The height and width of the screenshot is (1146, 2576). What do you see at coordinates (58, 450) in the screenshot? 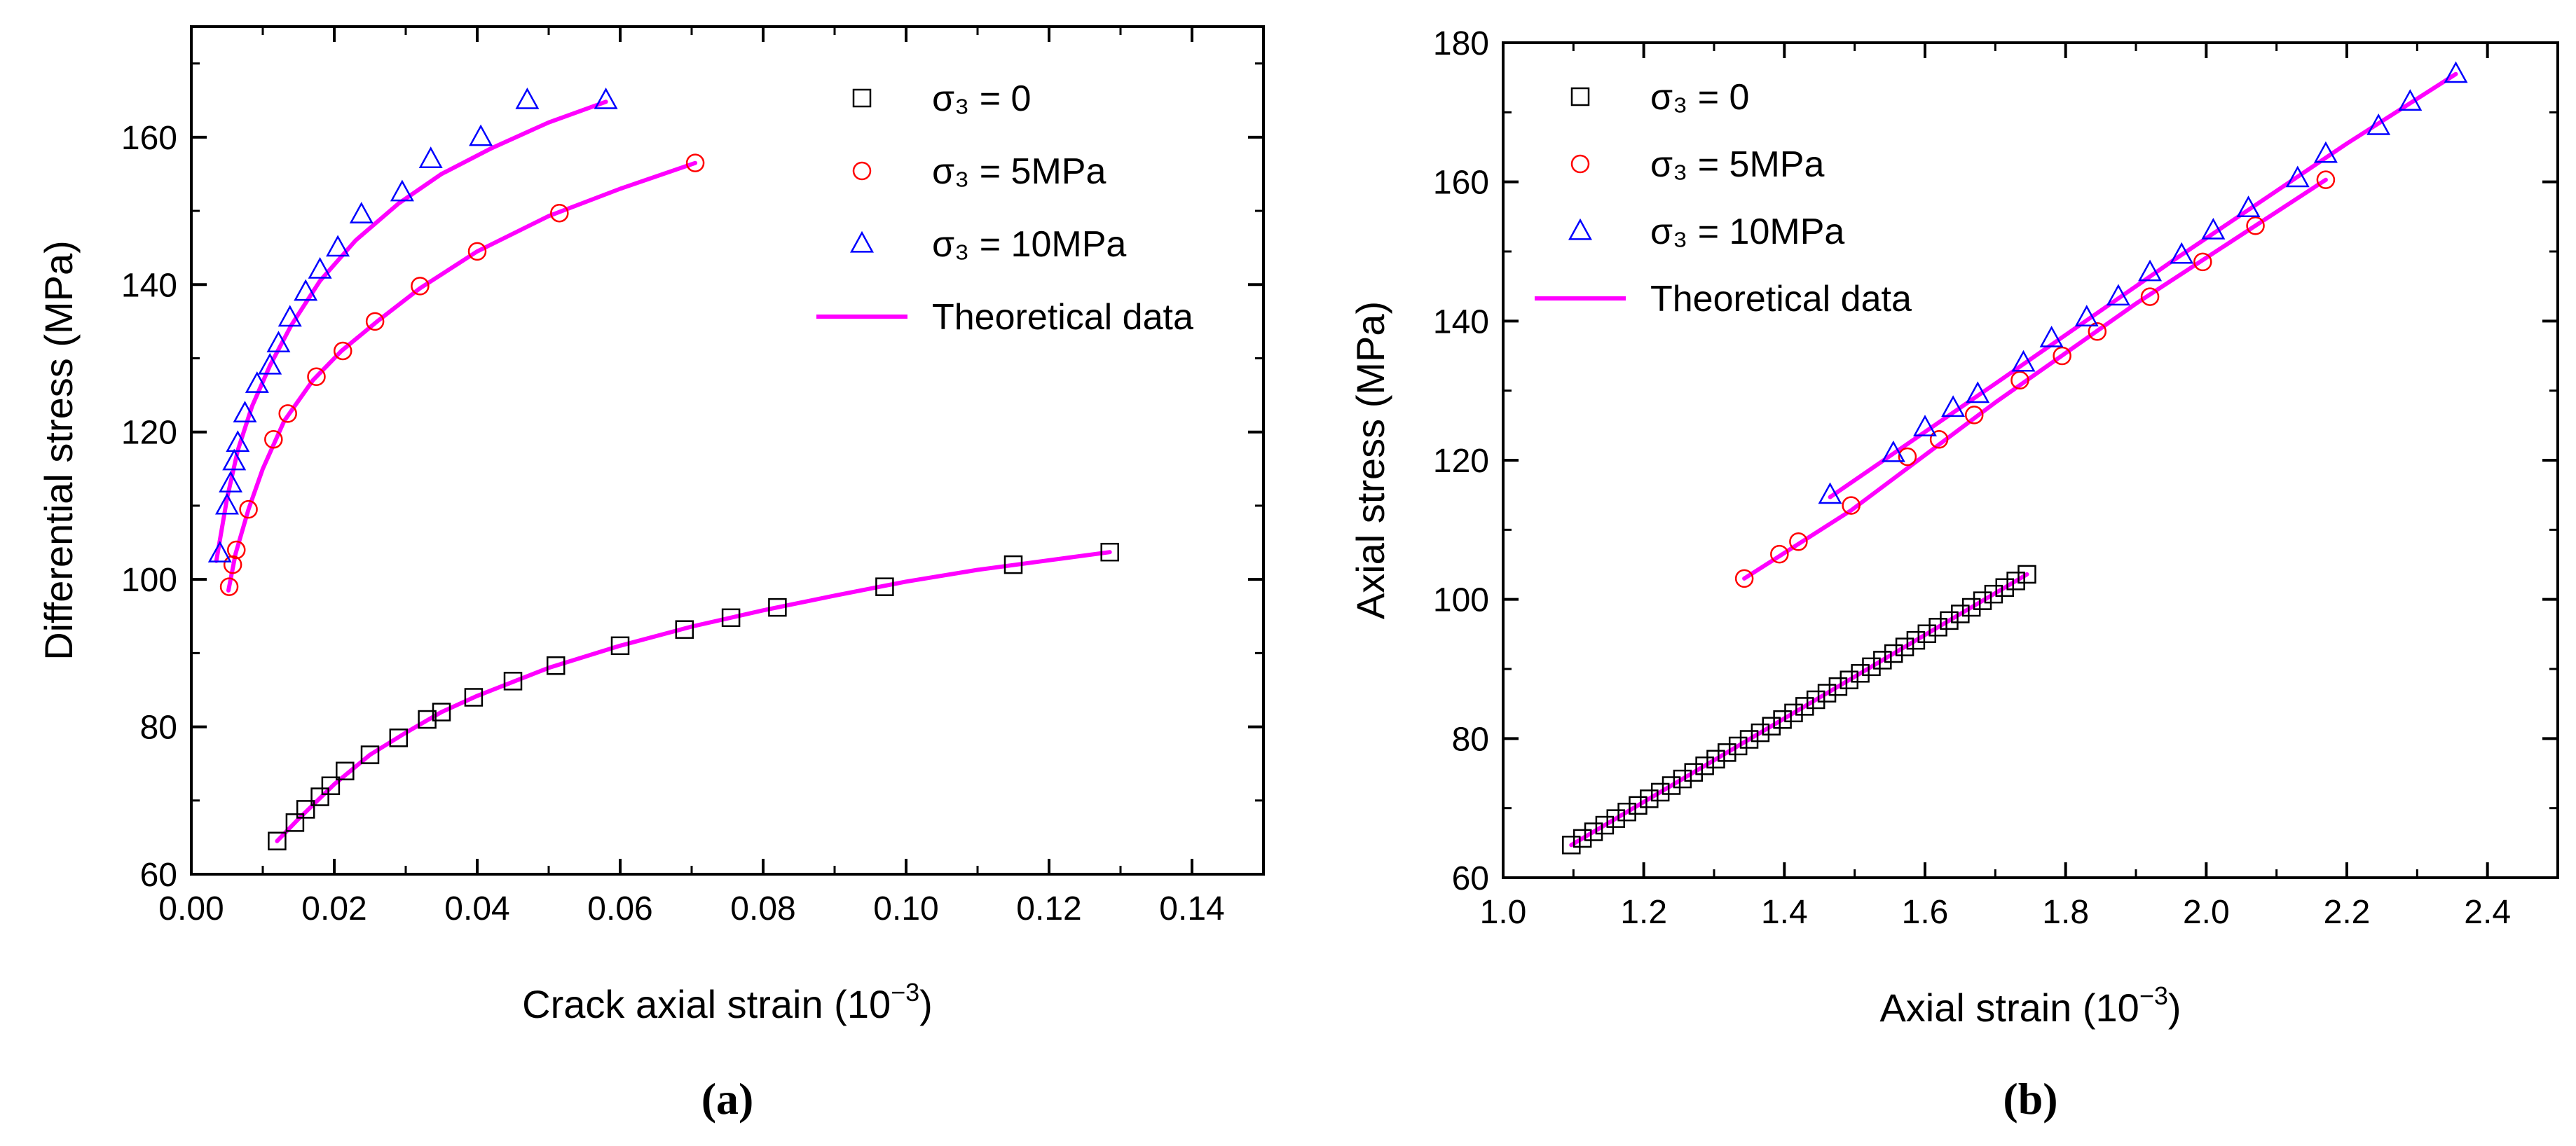
I see `y-axis-title: Differential stress (MPa)` at bounding box center [58, 450].